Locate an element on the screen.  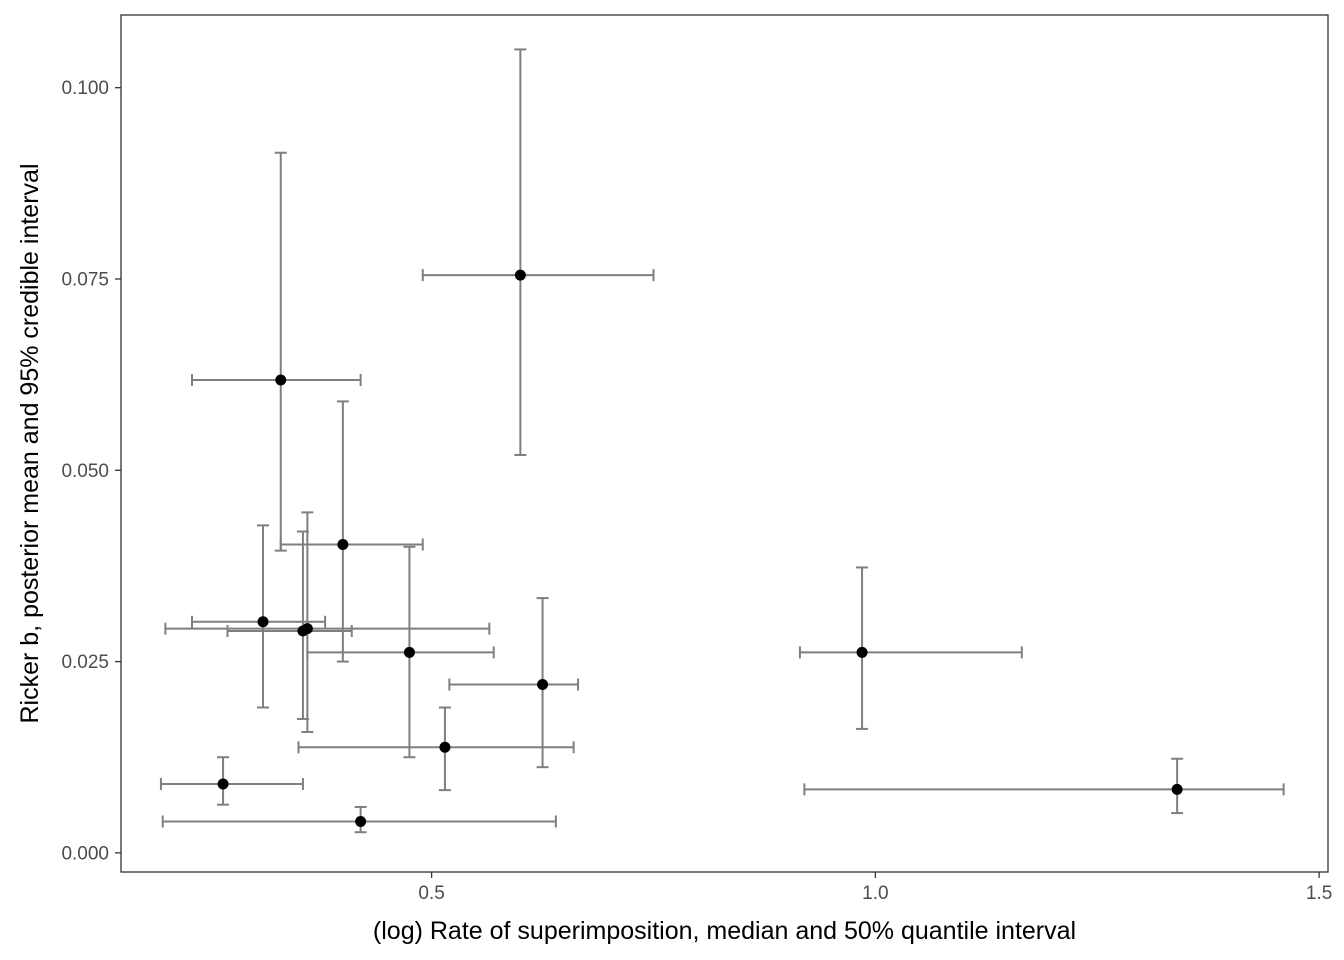
y-tick-label: 0.075 is located at coordinates (85, 279).